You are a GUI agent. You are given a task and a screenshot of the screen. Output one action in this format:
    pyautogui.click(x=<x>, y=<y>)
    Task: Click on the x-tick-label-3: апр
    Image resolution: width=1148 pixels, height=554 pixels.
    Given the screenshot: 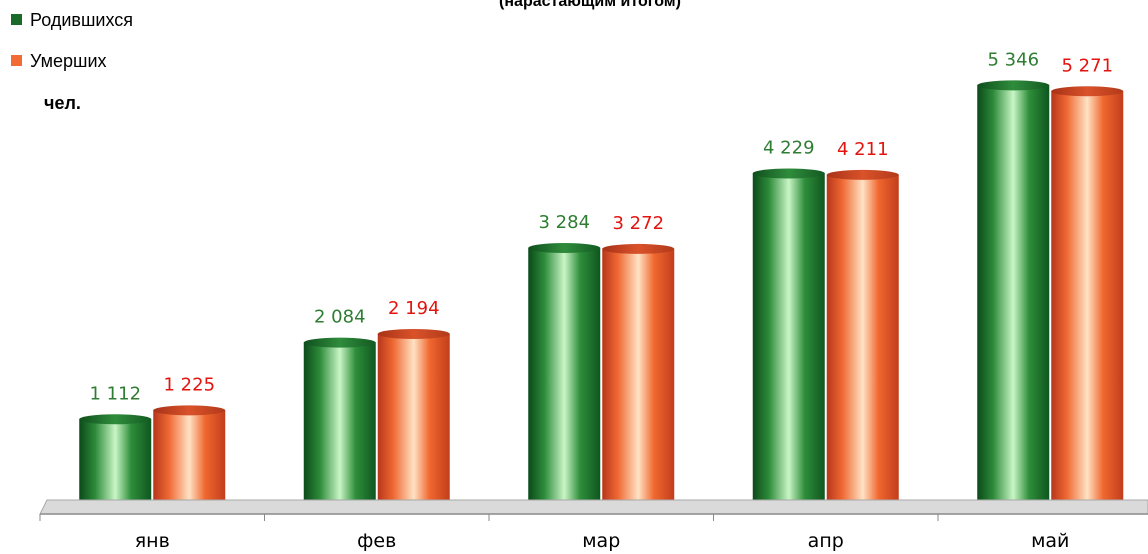 What is the action you would take?
    pyautogui.click(x=826, y=541)
    